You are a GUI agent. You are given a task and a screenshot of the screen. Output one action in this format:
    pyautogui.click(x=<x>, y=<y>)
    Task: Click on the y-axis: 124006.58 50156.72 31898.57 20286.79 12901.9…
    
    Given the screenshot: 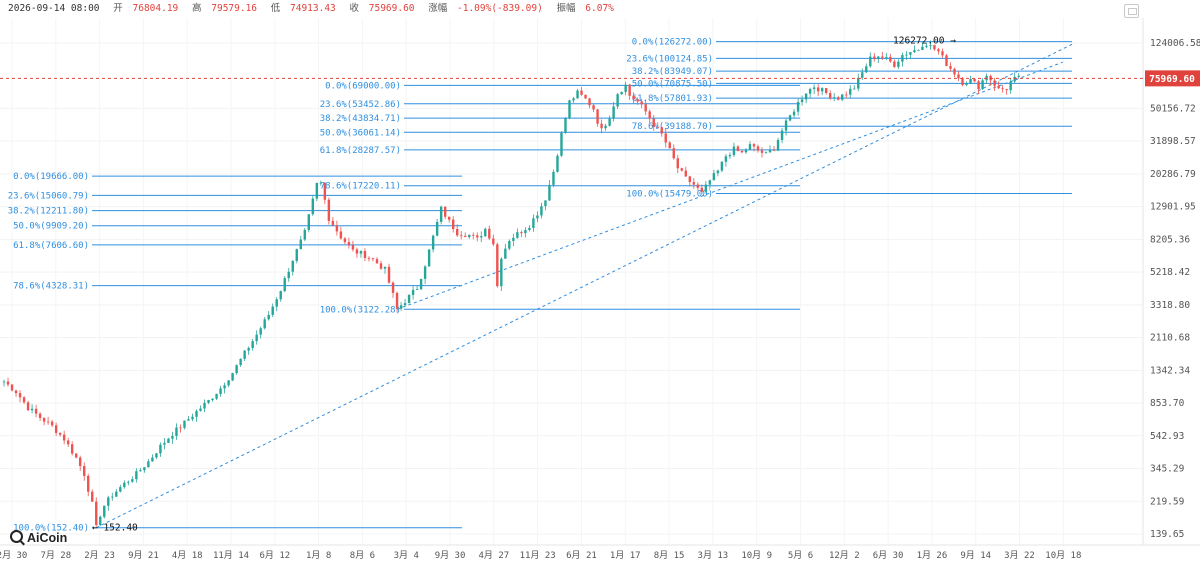 What is the action you would take?
    pyautogui.click(x=1171, y=281)
    